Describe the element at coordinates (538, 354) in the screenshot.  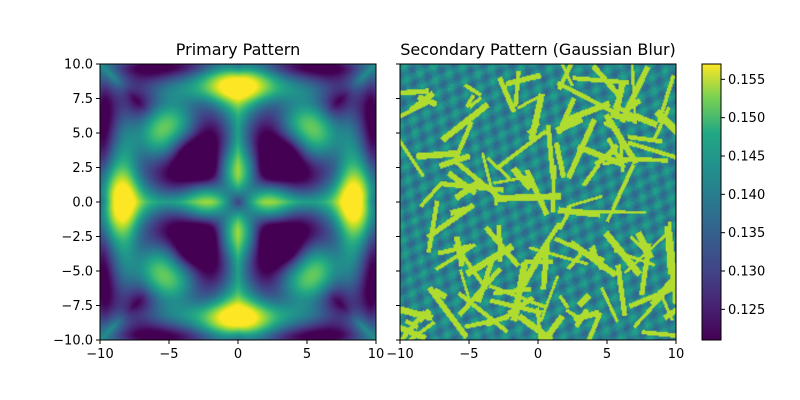
I see `secondary-x-tick-label: 0` at that location.